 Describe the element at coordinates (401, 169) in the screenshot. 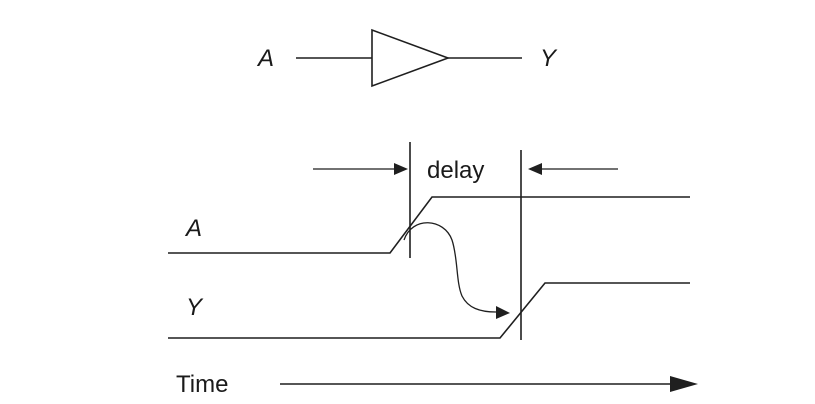

I see `delay-left-arrowhead-icon` at that location.